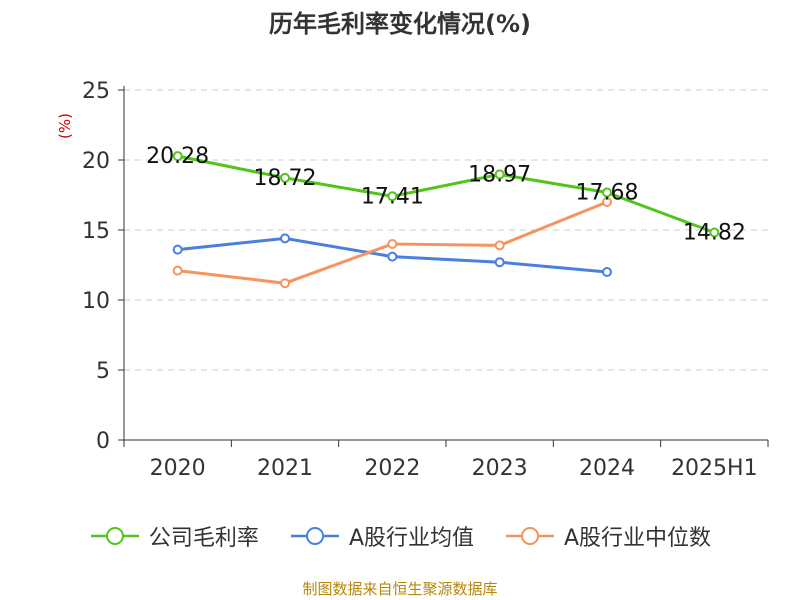 The width and height of the screenshot is (800, 600). Describe the element at coordinates (178, 468) in the screenshot. I see `x-tick-label: 2020` at that location.